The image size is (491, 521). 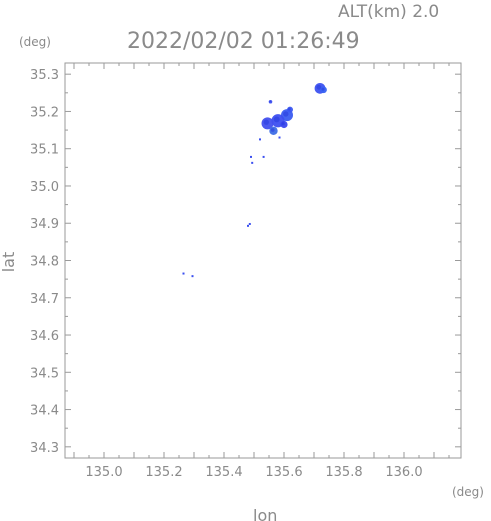 I want to click on y-tick-label: 34.6, so click(x=44, y=336).